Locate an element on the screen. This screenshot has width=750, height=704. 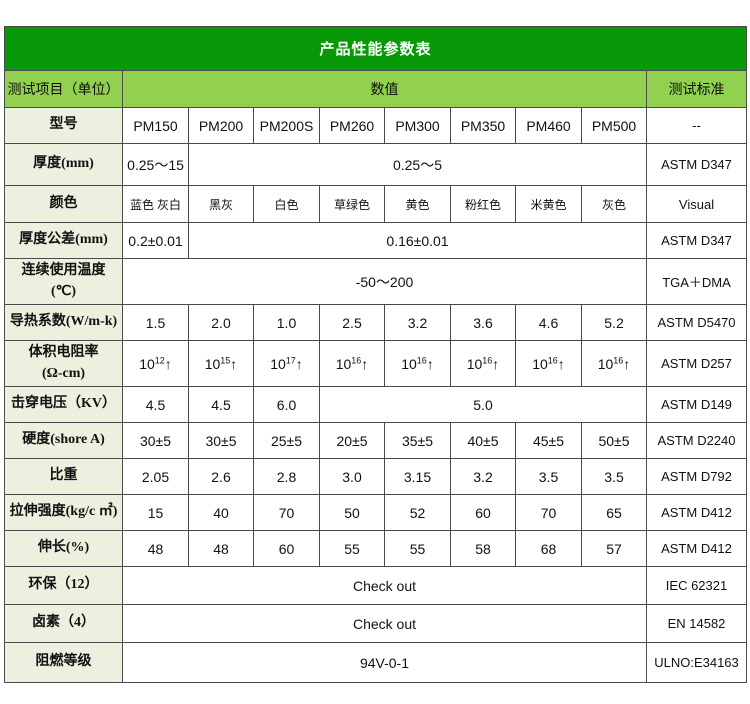
header-test-standard: 测试标准 is located at coordinates (696, 89).